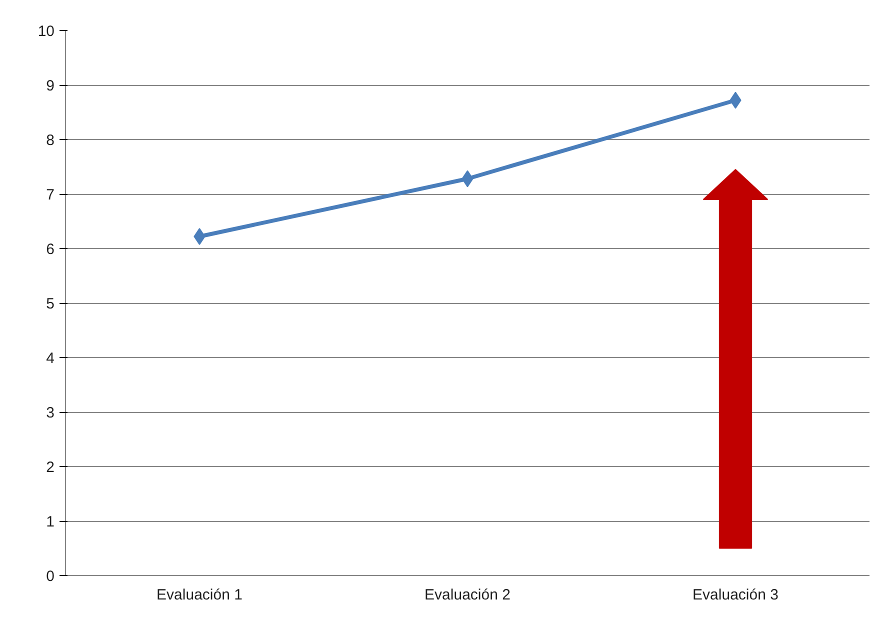 Image resolution: width=889 pixels, height=630 pixels. Describe the element at coordinates (467, 595) in the screenshot. I see `x-tick-label: Evaluación 2` at that location.